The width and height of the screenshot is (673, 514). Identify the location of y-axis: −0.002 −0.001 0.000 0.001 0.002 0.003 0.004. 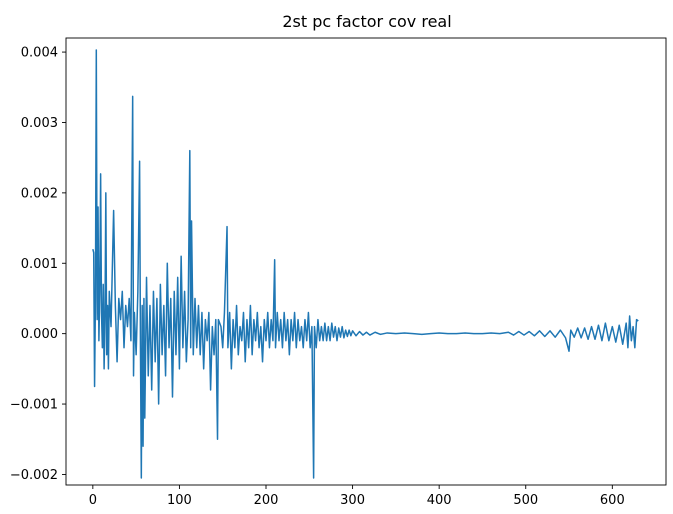
(38, 264).